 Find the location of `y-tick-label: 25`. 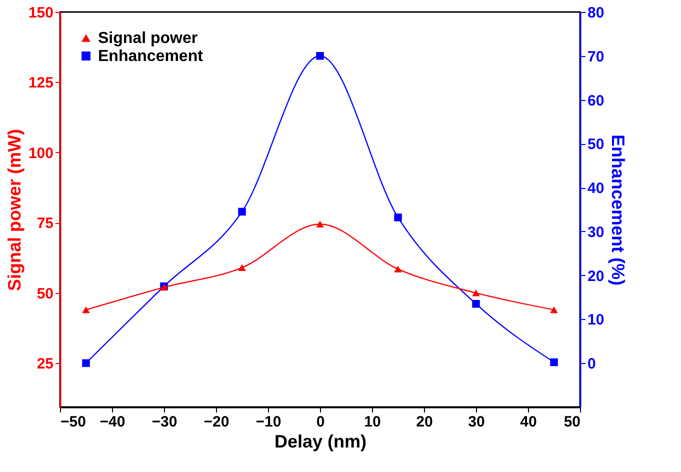

y-tick-label: 25 is located at coordinates (45, 364).